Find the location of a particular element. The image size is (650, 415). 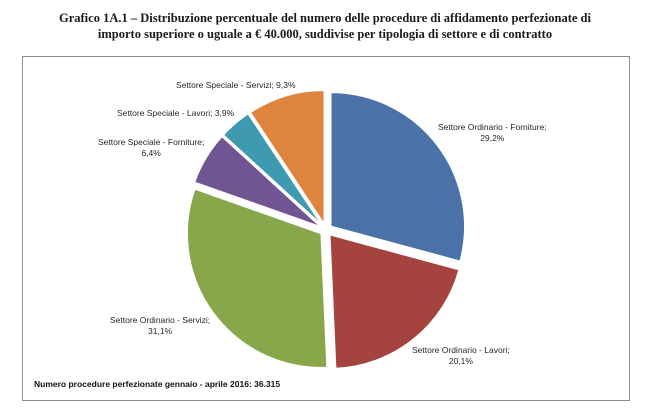

pie-slice-settore-ordinario-servizi is located at coordinates (257, 278).